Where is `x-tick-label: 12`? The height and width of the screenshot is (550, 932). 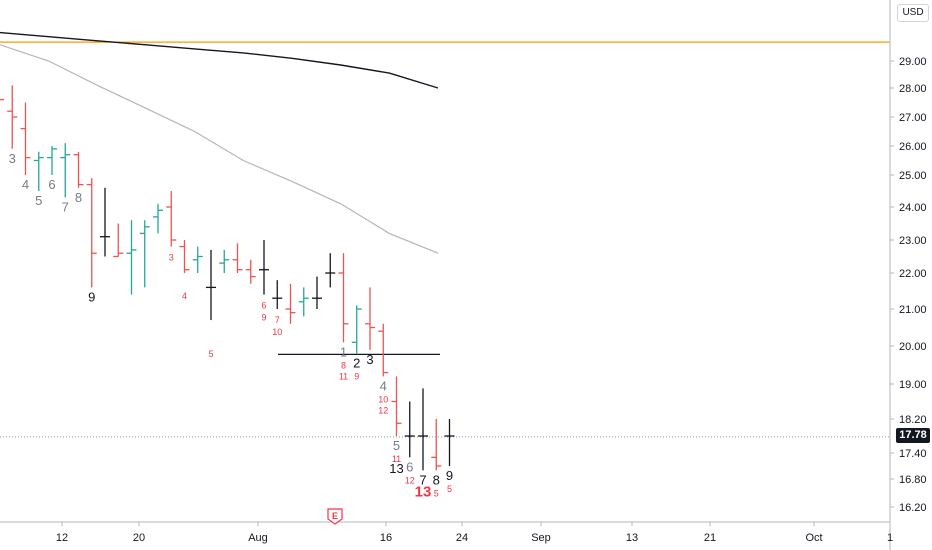
x-tick-label: 12 is located at coordinates (62, 538).